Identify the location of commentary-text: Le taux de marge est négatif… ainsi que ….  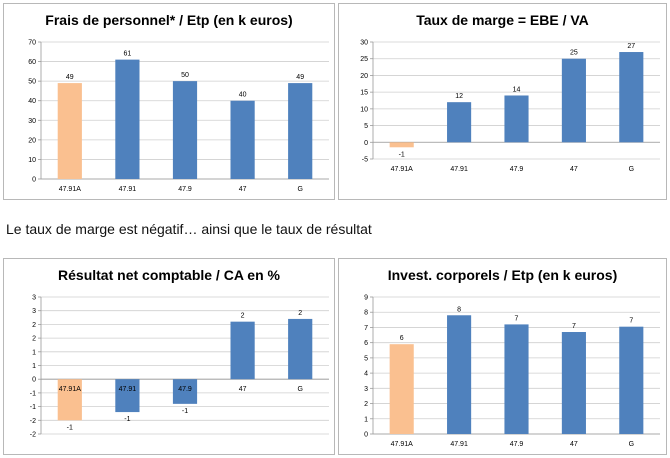
(189, 229).